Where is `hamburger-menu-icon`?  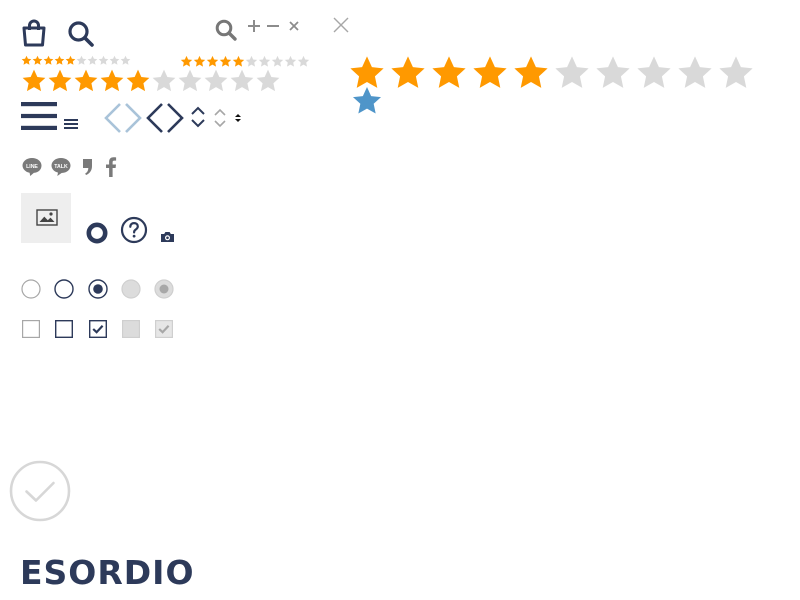 hamburger-menu-icon is located at coordinates (39, 116).